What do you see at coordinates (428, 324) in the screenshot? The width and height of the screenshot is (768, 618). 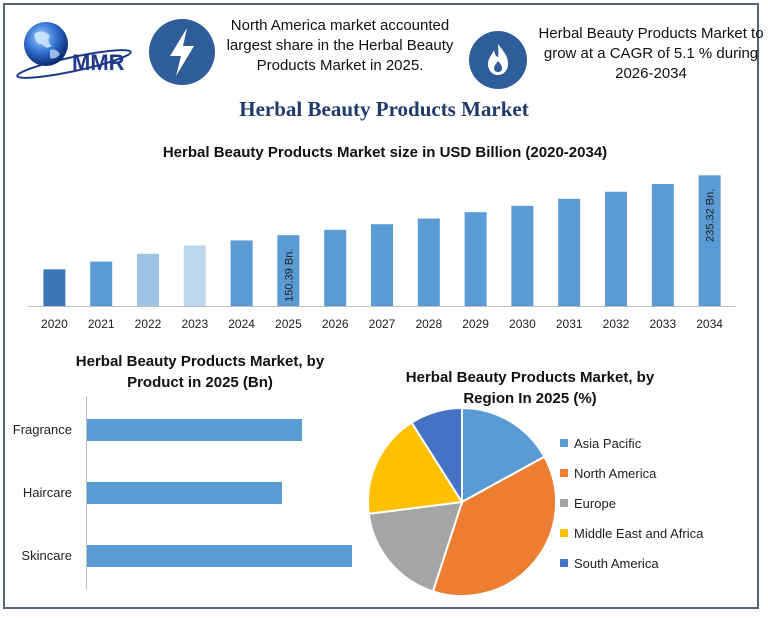 I see `x-tick-label: 2028` at bounding box center [428, 324].